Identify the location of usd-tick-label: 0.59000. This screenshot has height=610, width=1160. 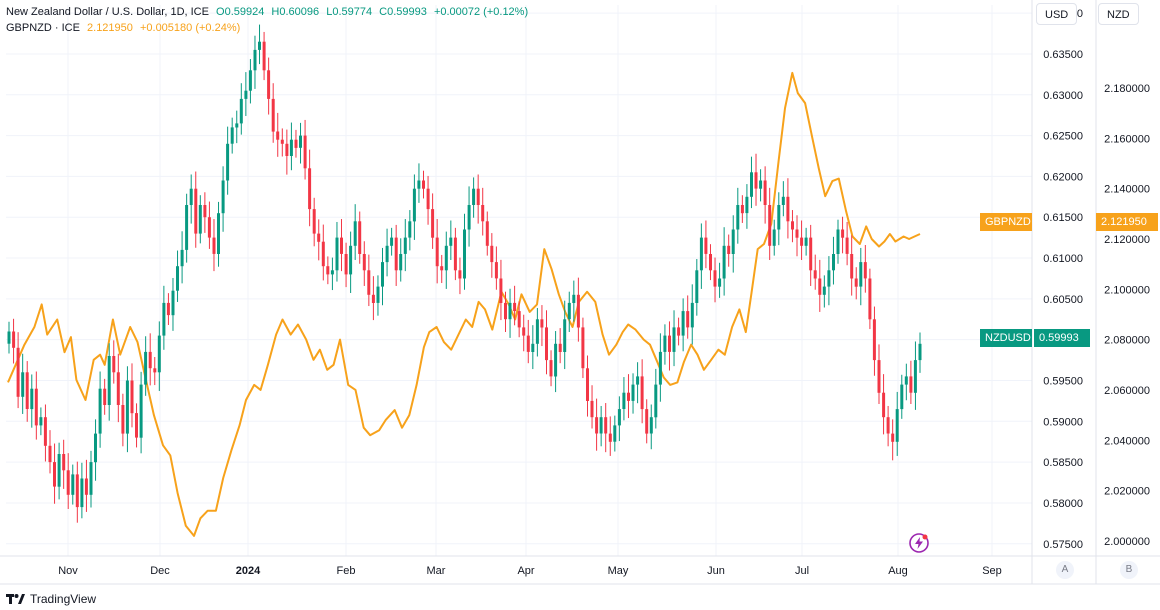
(1063, 422).